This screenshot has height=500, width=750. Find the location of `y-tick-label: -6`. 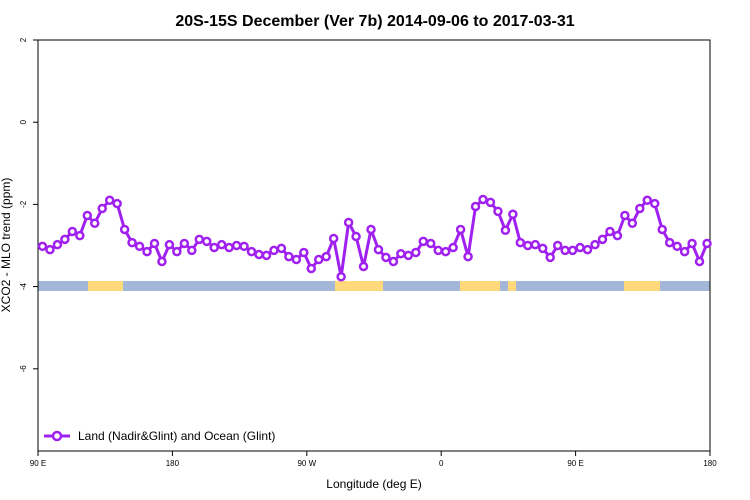

y-tick-label: -6 is located at coordinates (23, 369).